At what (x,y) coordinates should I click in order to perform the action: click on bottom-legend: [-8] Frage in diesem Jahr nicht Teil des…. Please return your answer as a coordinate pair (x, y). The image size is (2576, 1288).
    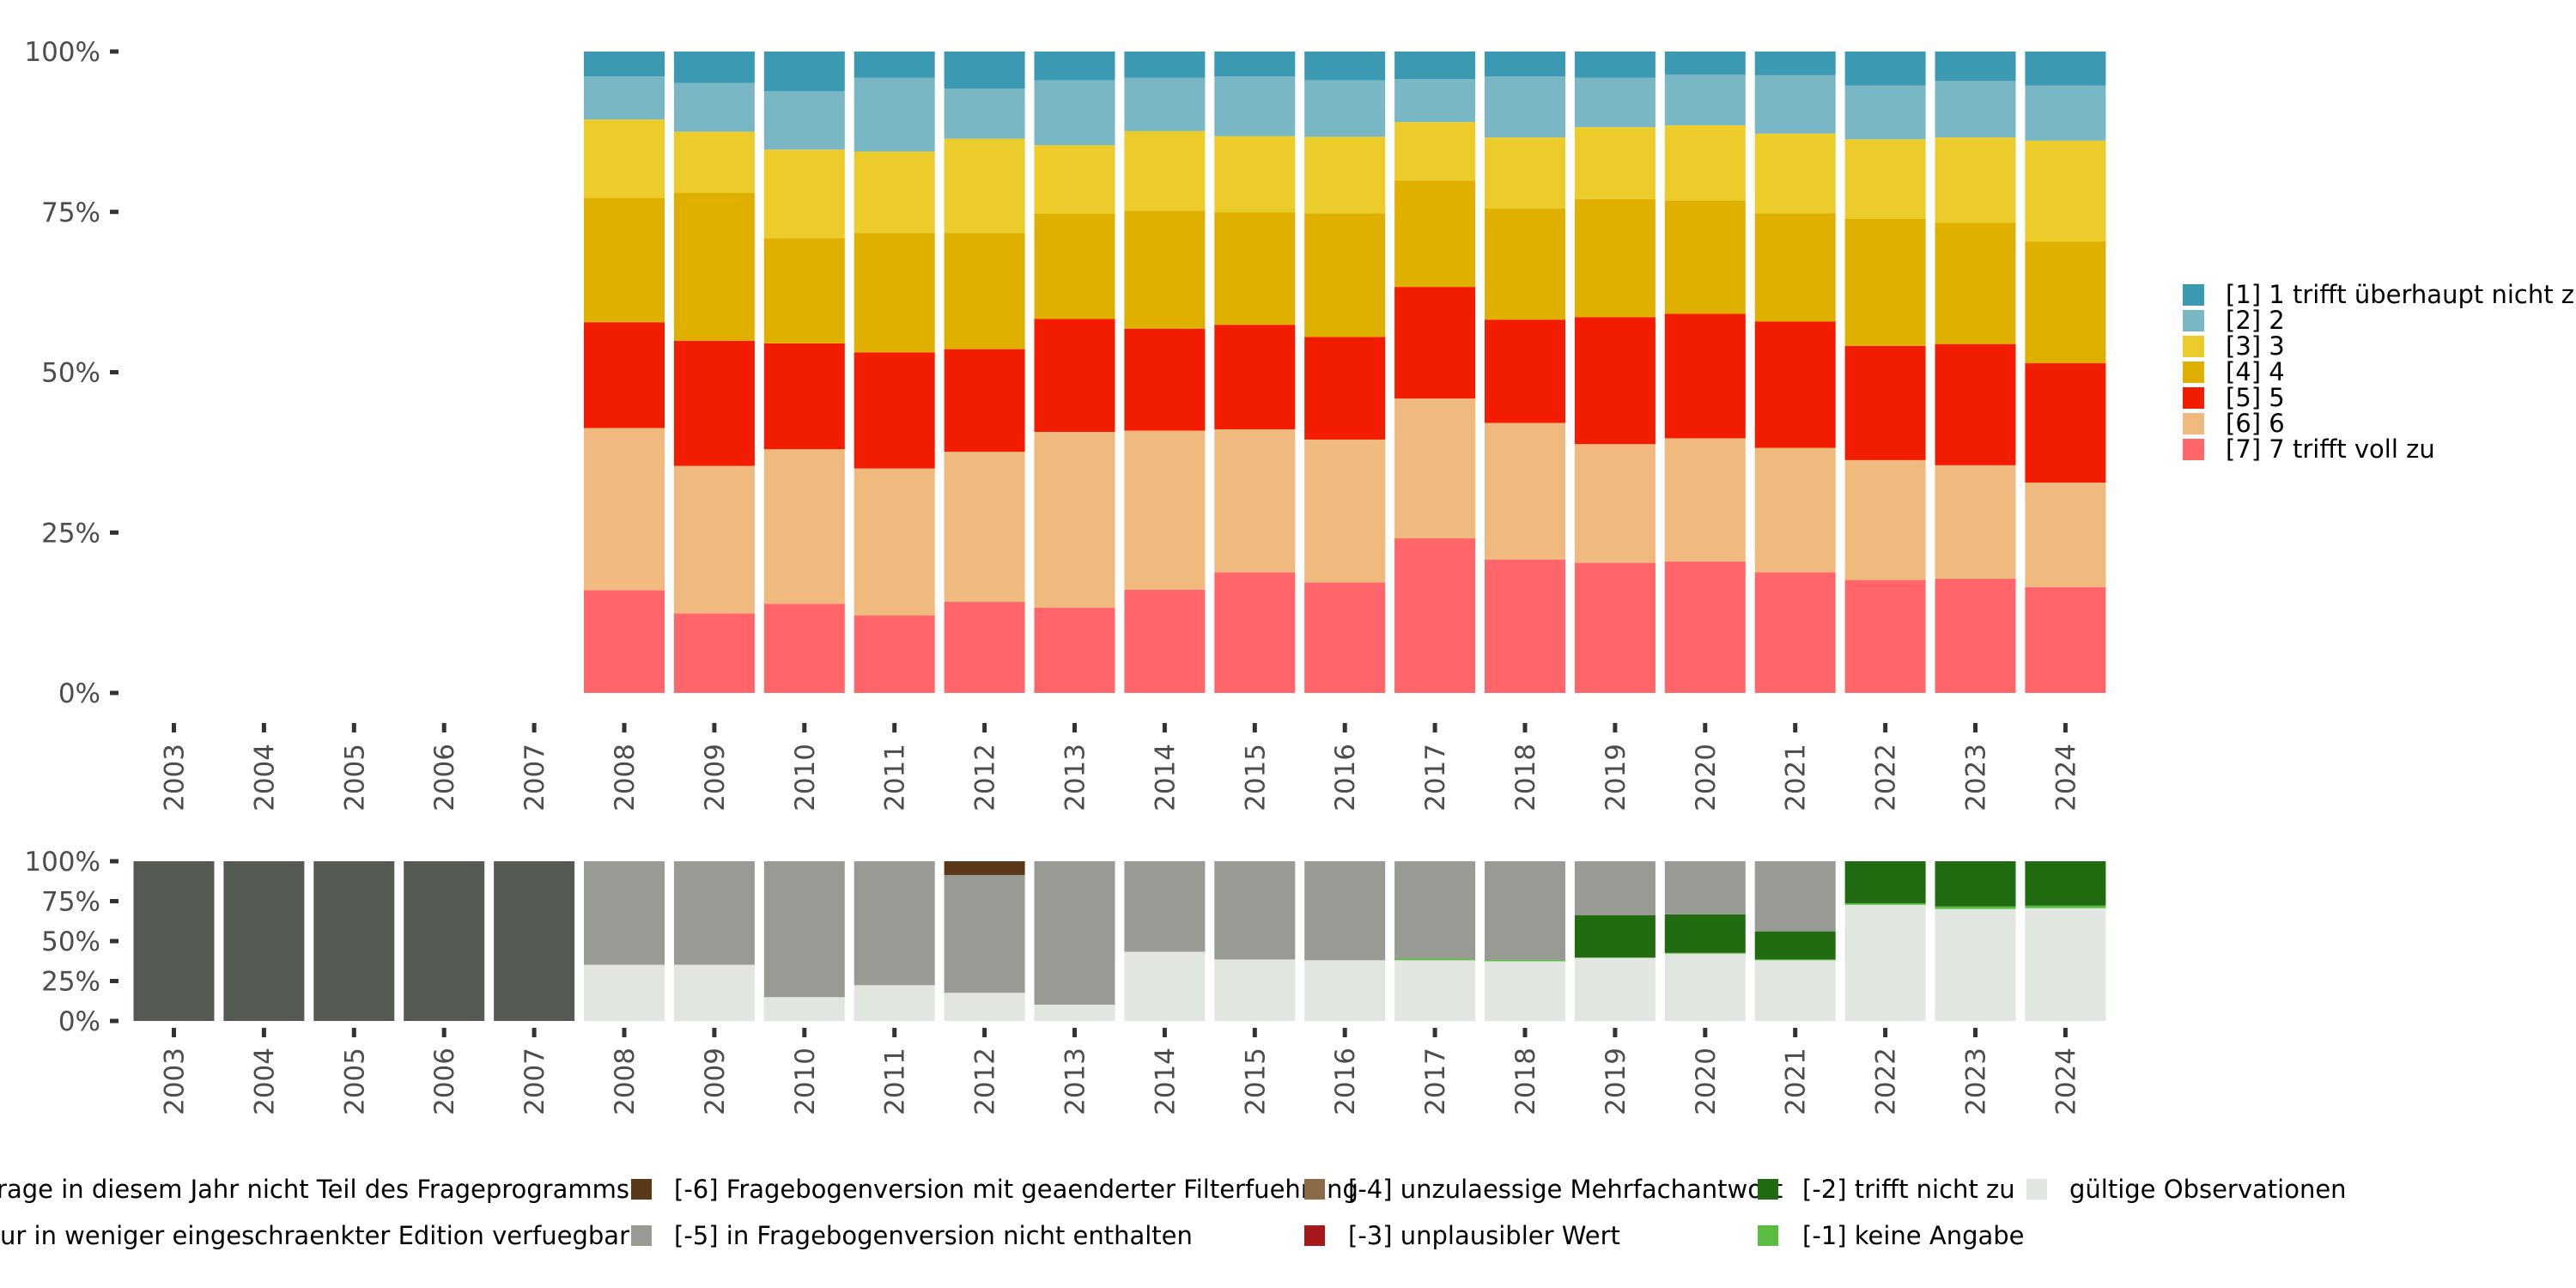
    Looking at the image, I should click on (1173, 1213).